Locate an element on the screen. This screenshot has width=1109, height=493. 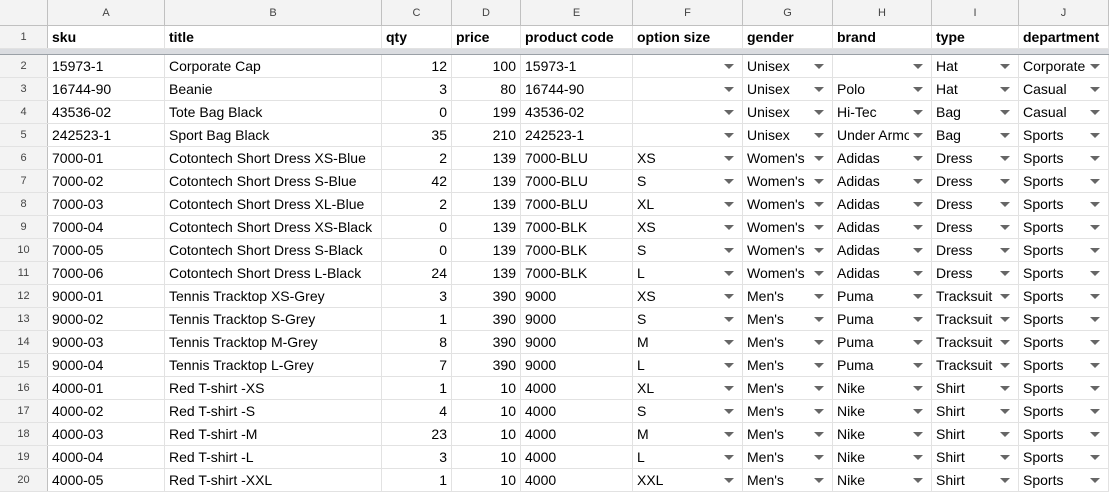
cell-B9: Cotontech Short Dress XS-Black is located at coordinates (273, 227).